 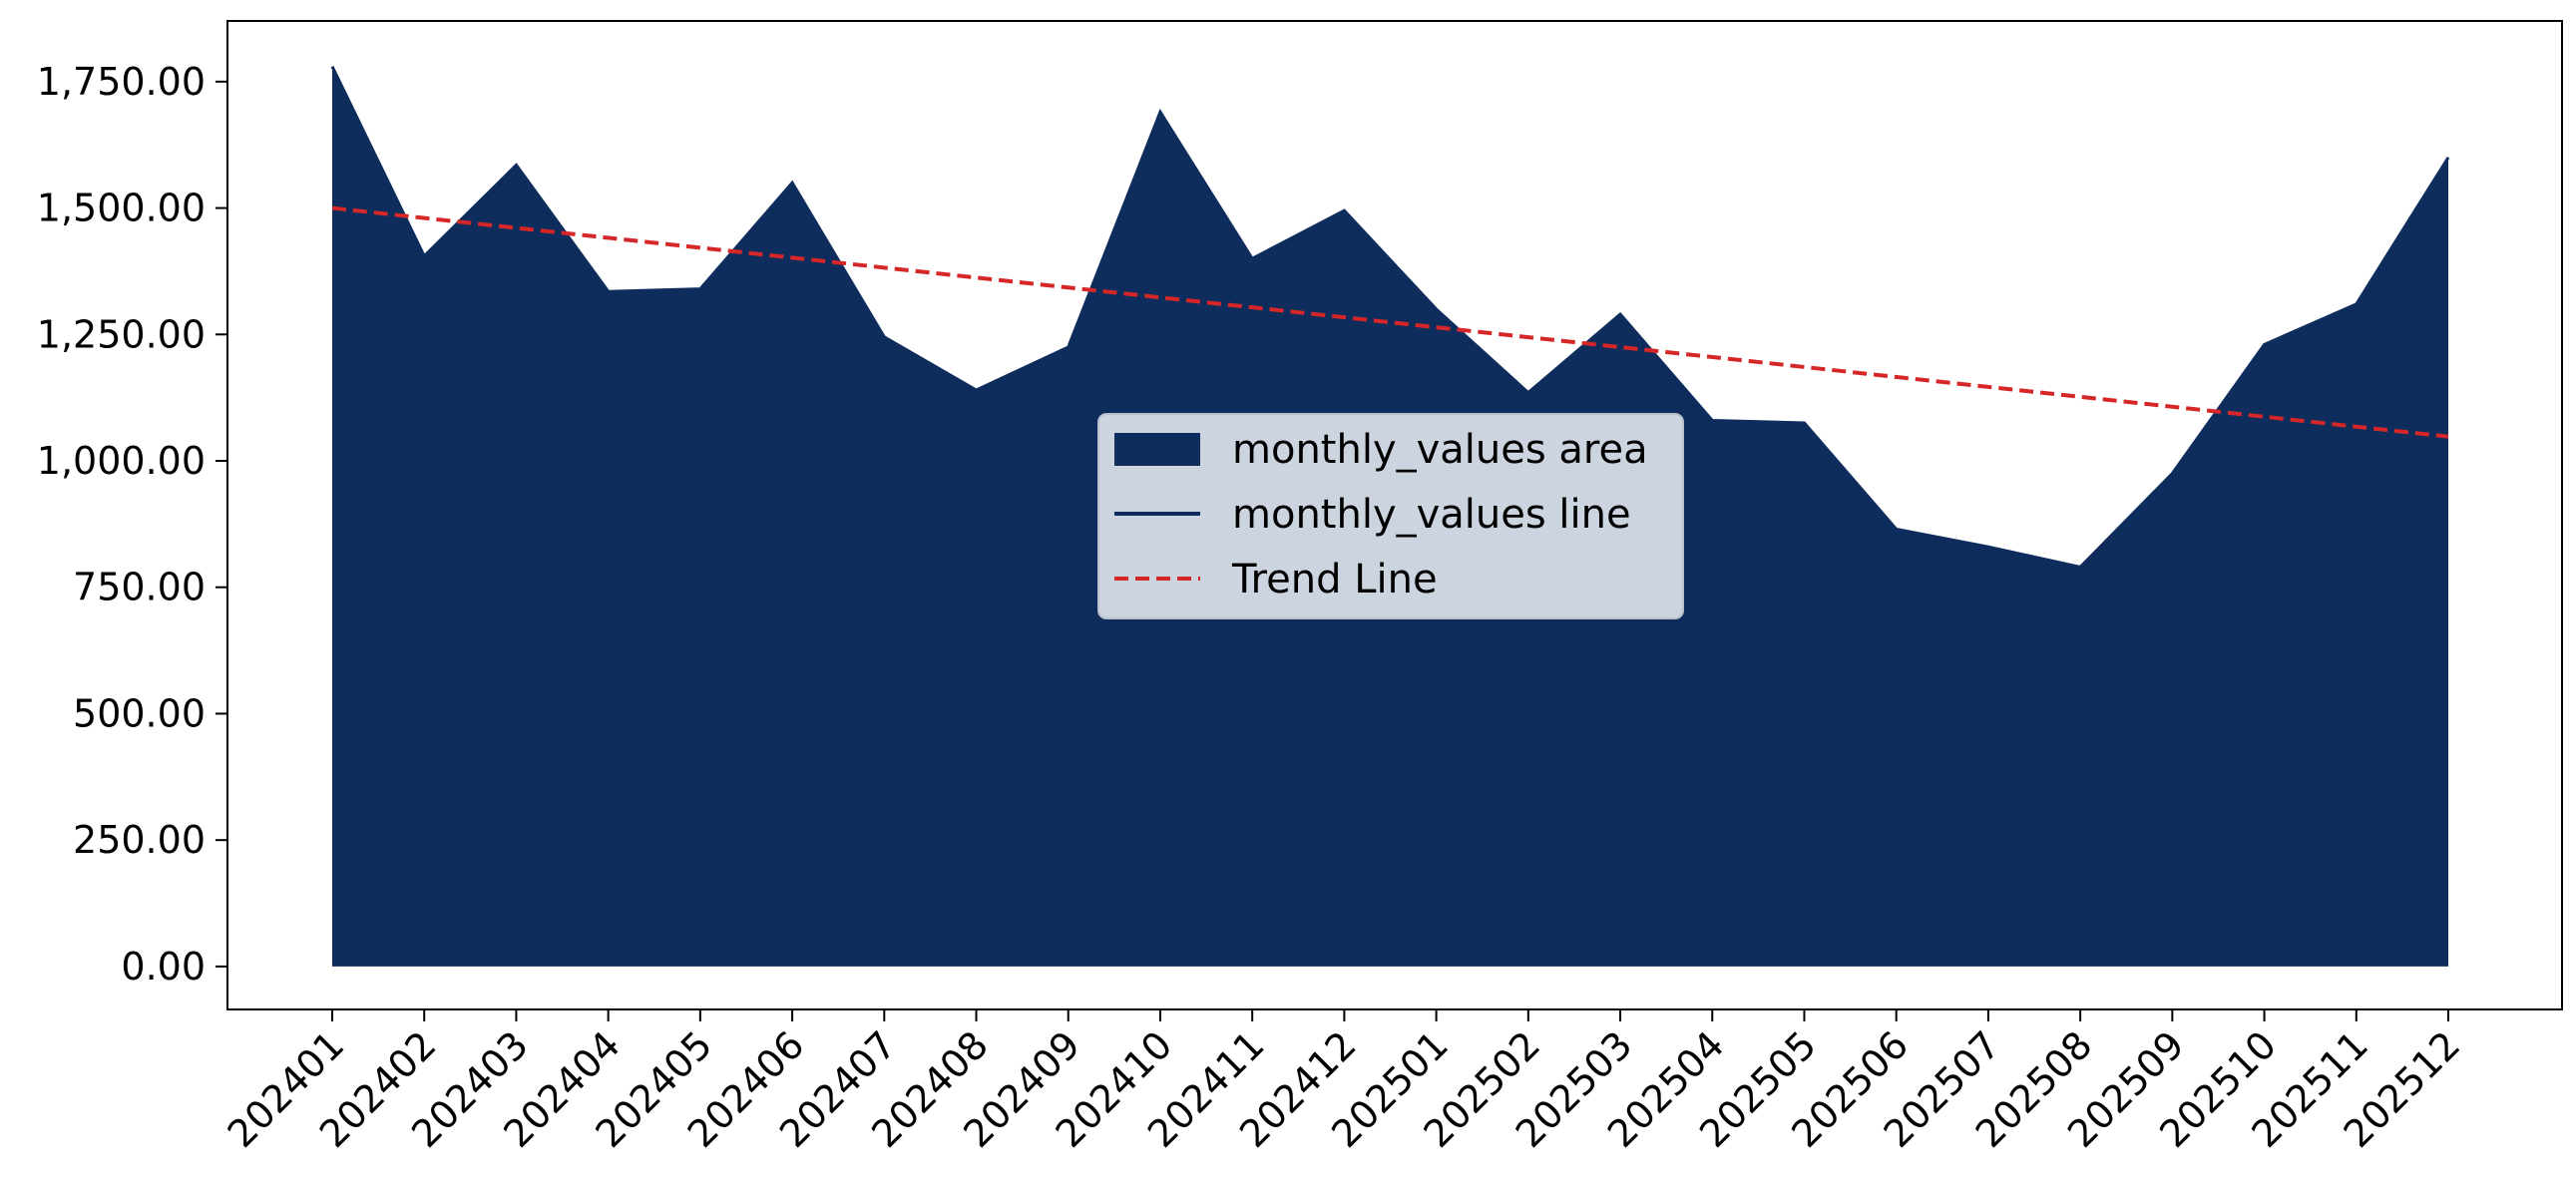 I want to click on y-tick-label: 0.00, so click(x=163, y=967).